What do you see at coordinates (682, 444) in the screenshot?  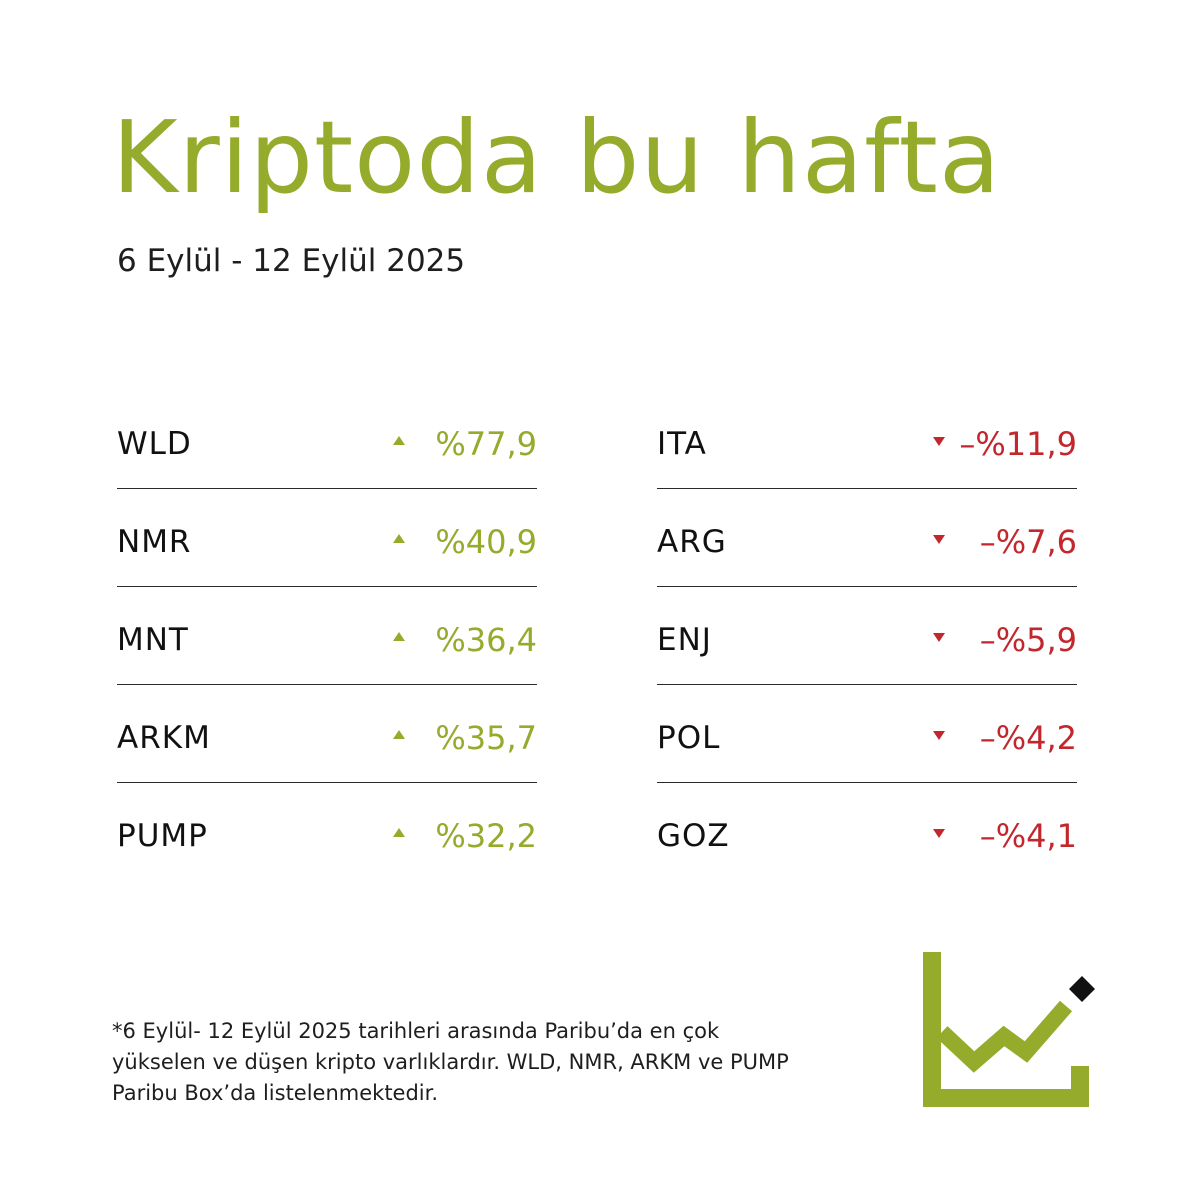 I see `asset-symbol: ITA` at bounding box center [682, 444].